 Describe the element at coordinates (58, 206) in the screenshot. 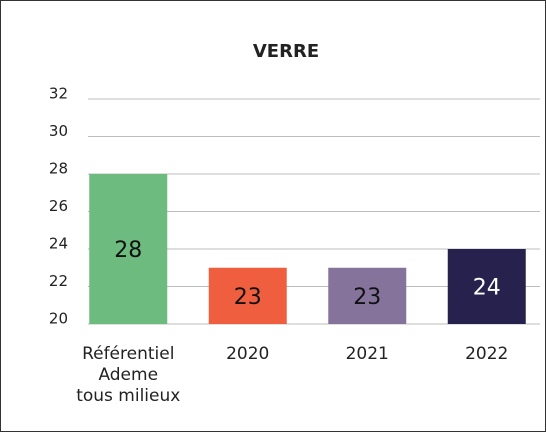

I see `y-tick-label: 26` at that location.